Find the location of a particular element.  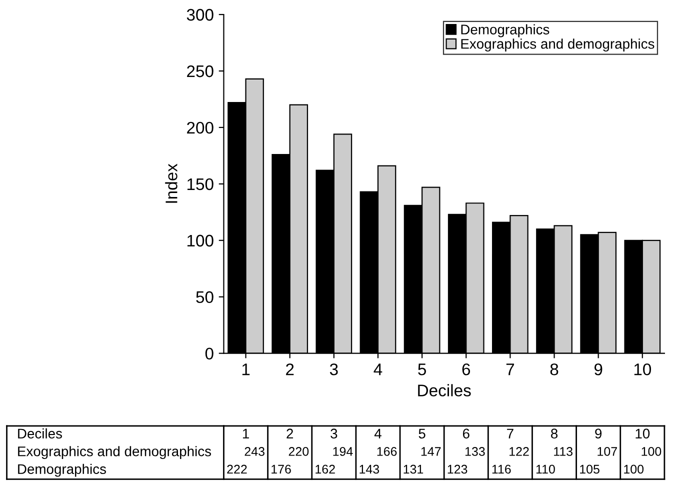

category-label: 8 is located at coordinates (554, 433).